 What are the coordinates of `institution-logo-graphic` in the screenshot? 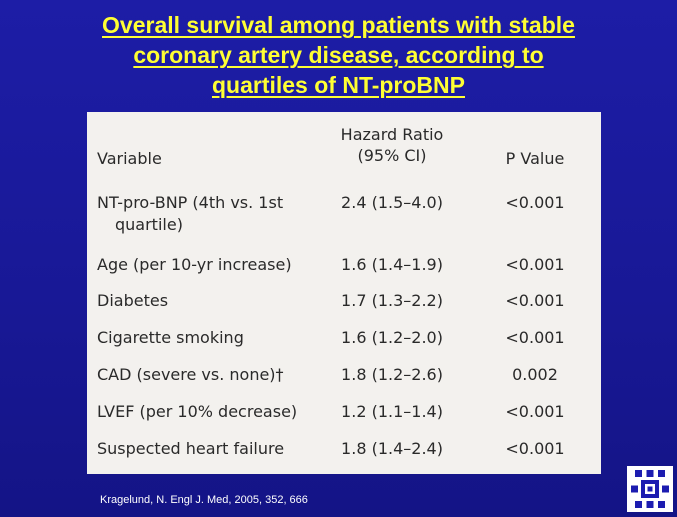 It's located at (650, 489).